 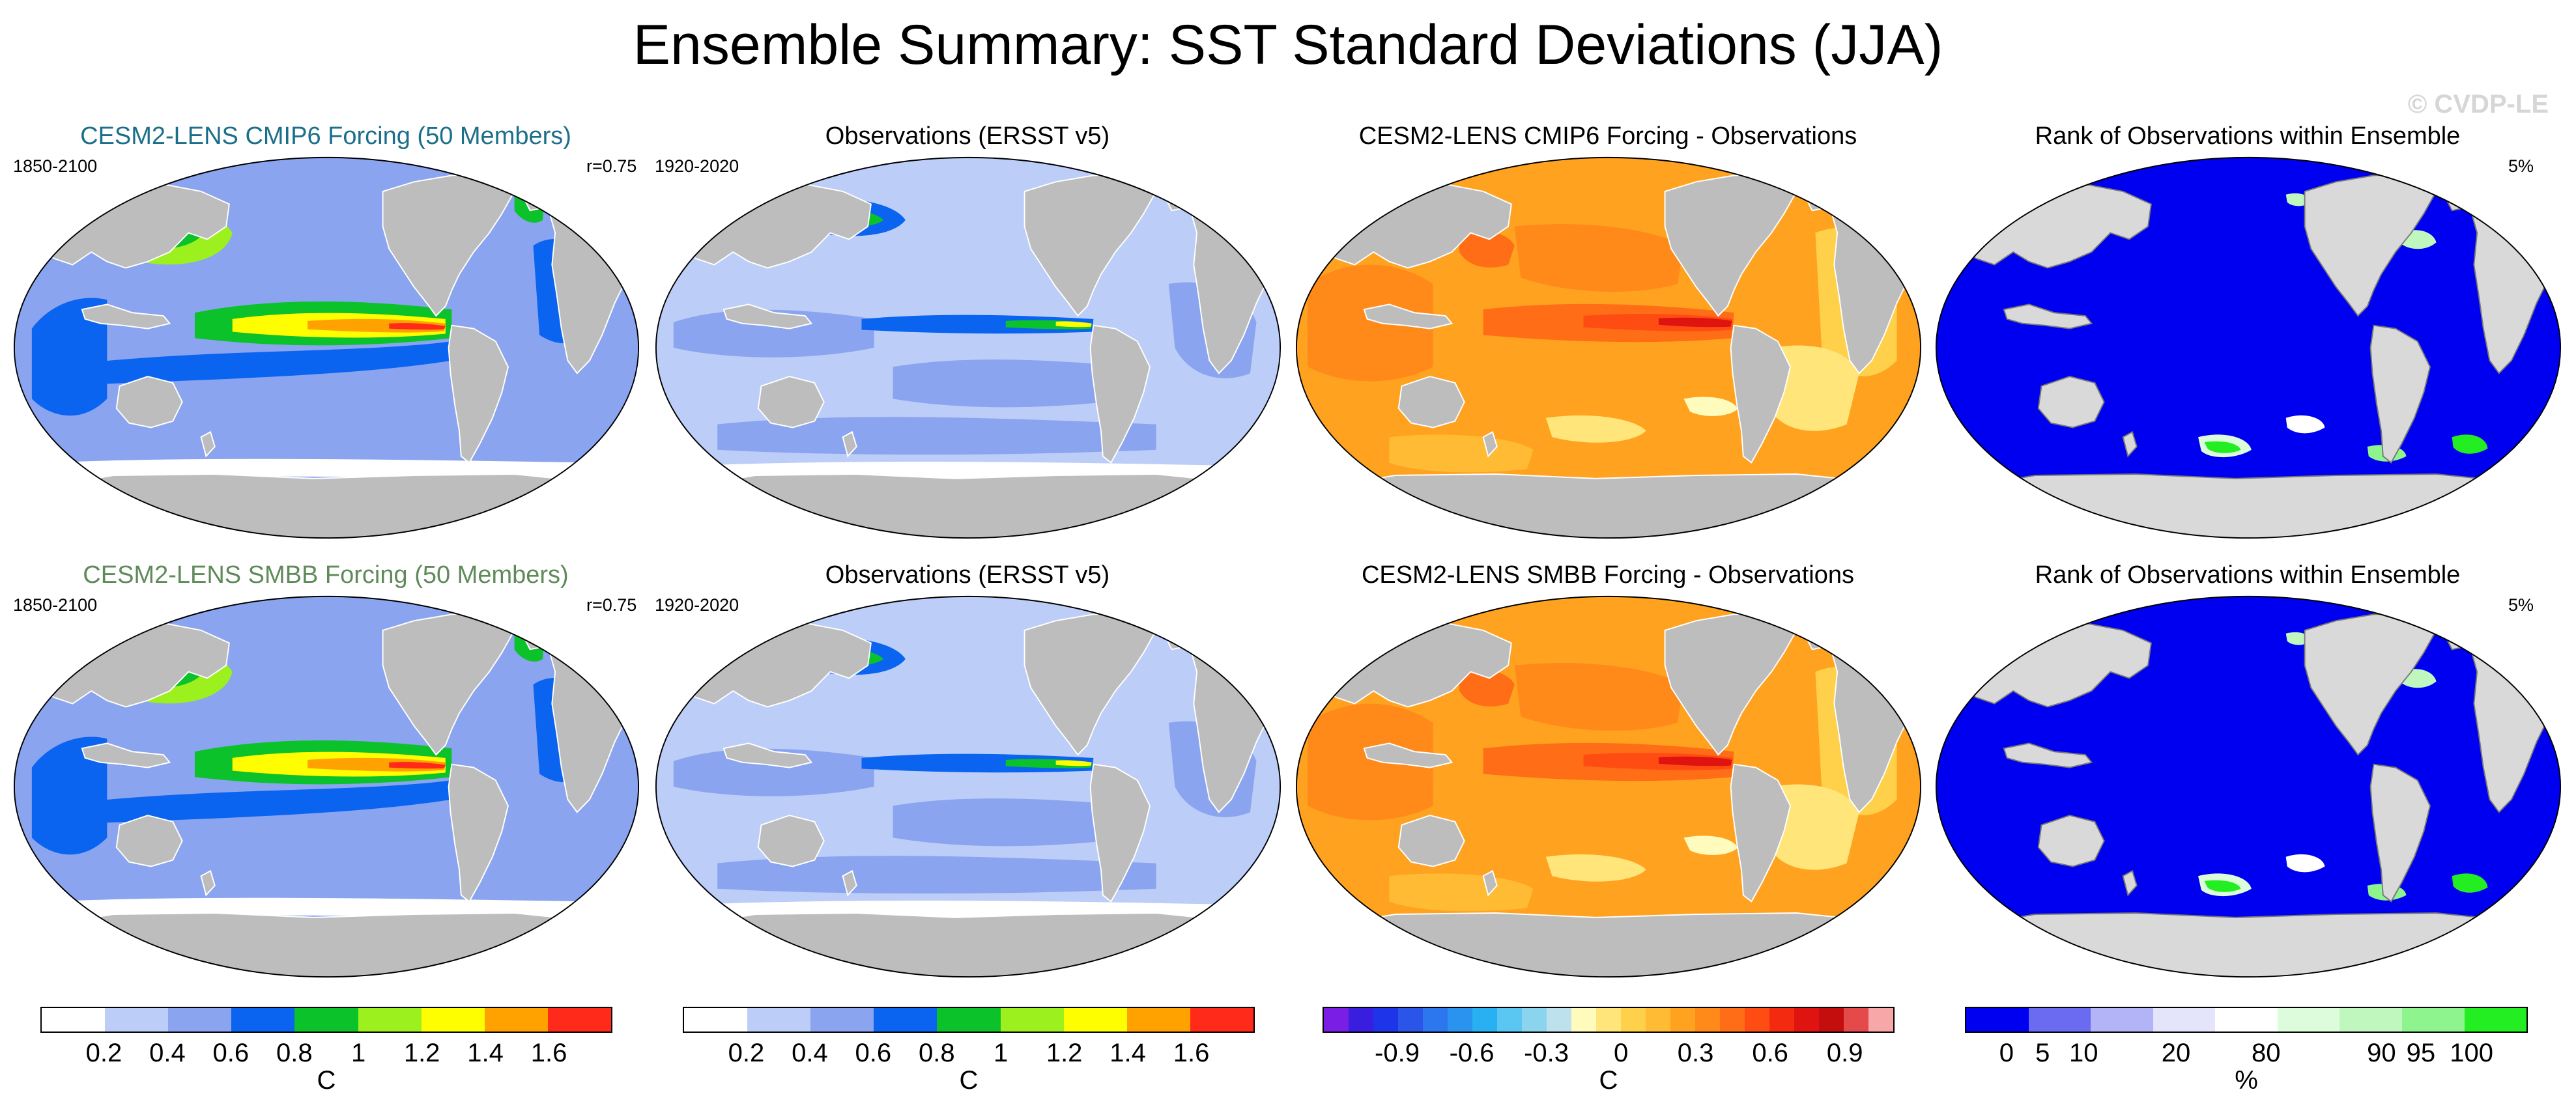 I want to click on panel-title: CESM2-LENS CMIP6 Forcing (50 Members), so click(x=325, y=136).